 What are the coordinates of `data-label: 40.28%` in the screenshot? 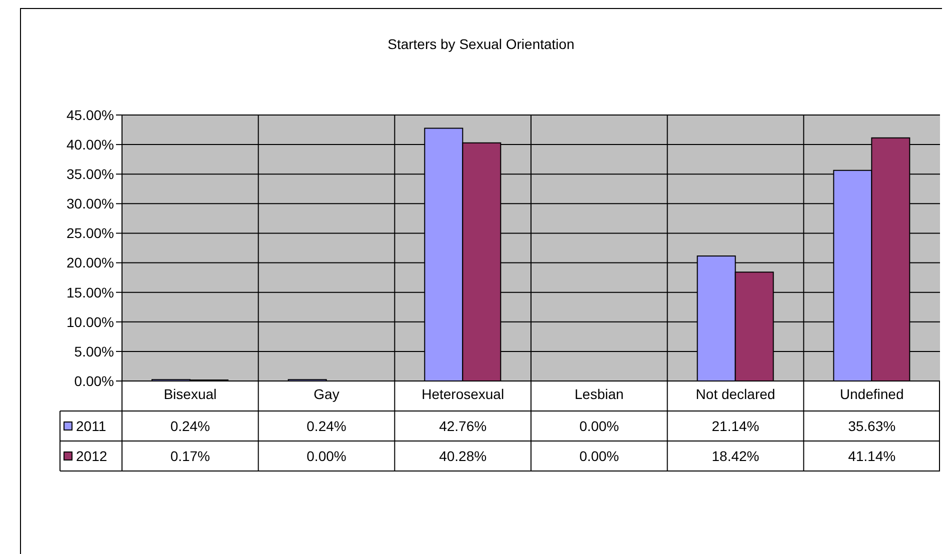 It's located at (463, 456).